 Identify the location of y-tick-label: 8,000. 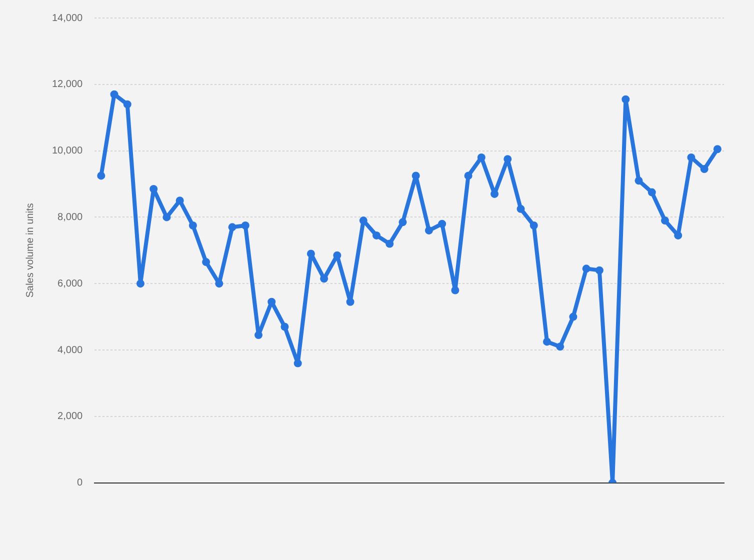
(71, 217).